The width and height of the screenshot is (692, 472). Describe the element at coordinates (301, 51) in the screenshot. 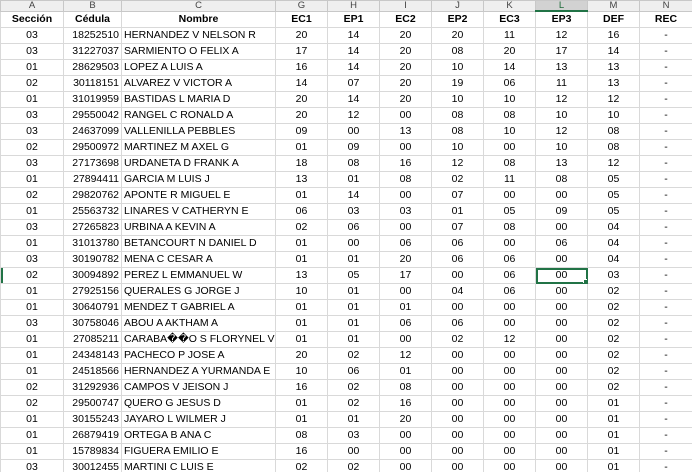

I see `cell: 17` at that location.